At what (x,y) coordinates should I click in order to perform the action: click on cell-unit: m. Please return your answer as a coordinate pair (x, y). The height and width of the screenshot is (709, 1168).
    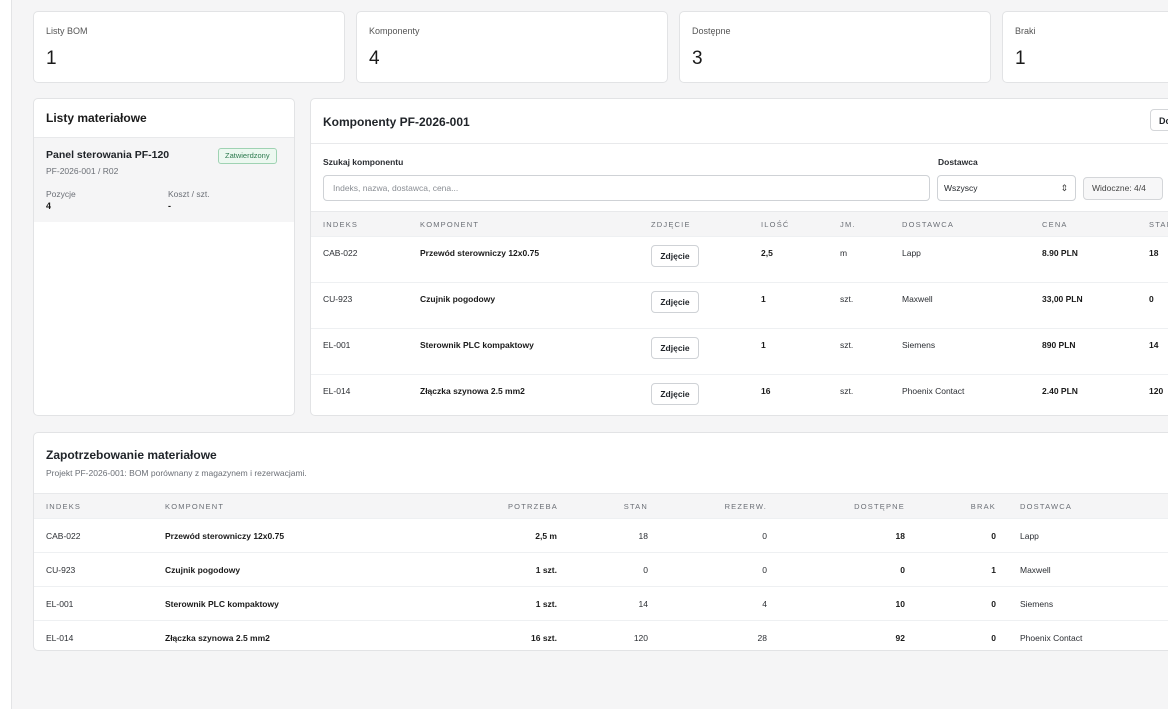
    Looking at the image, I should click on (844, 253).